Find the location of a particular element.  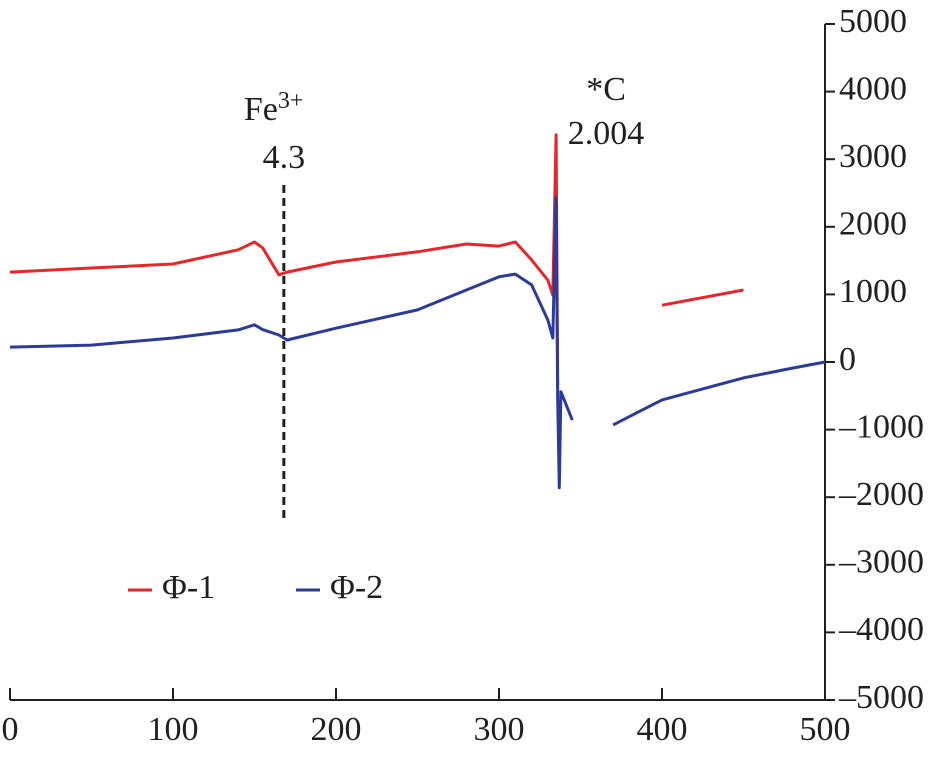

y-tick-label: –5000 is located at coordinates (881, 697).